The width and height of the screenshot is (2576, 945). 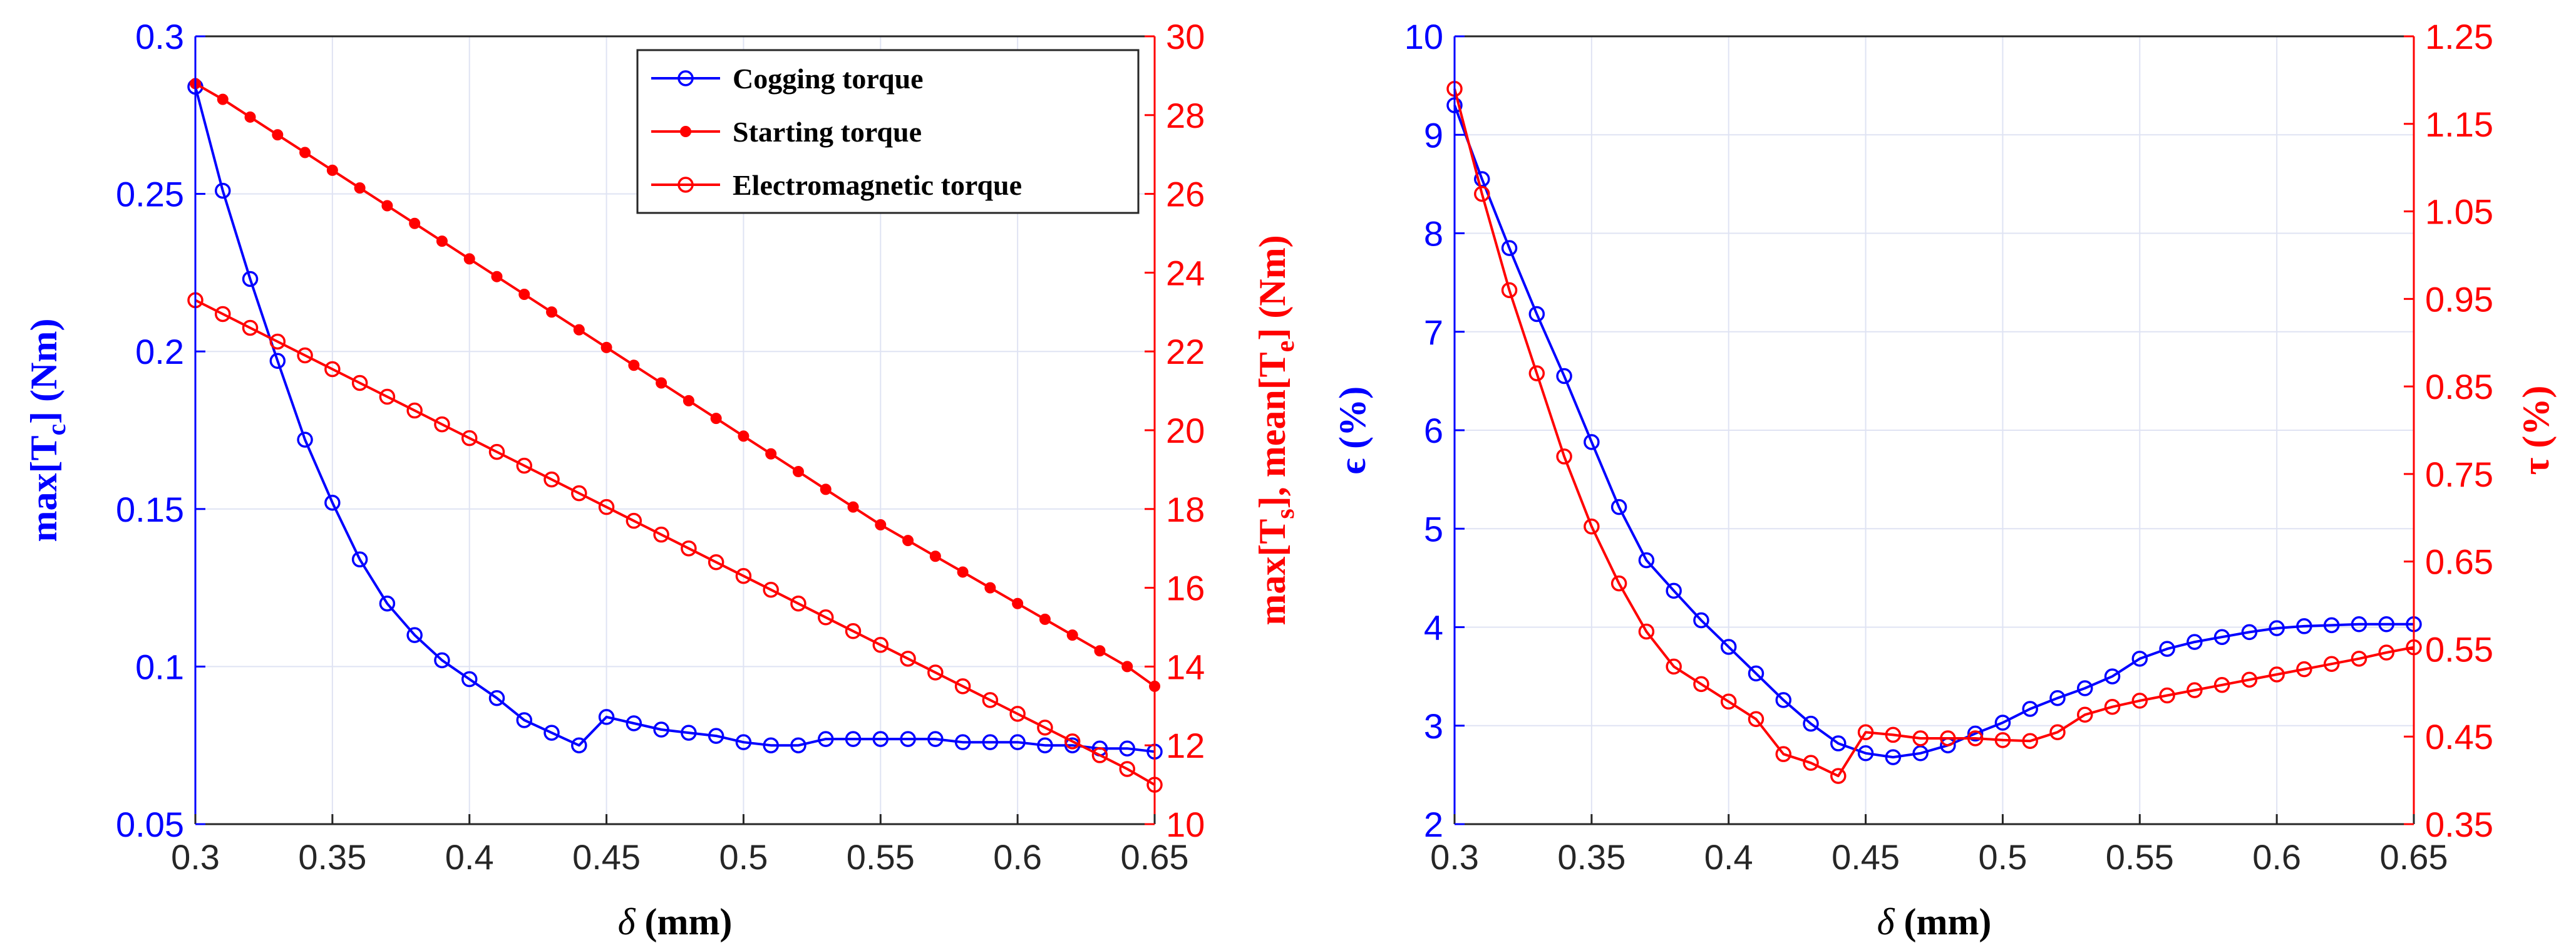 What do you see at coordinates (2459, 474) in the screenshot?
I see `right-y-tick-label-right: 0.75` at bounding box center [2459, 474].